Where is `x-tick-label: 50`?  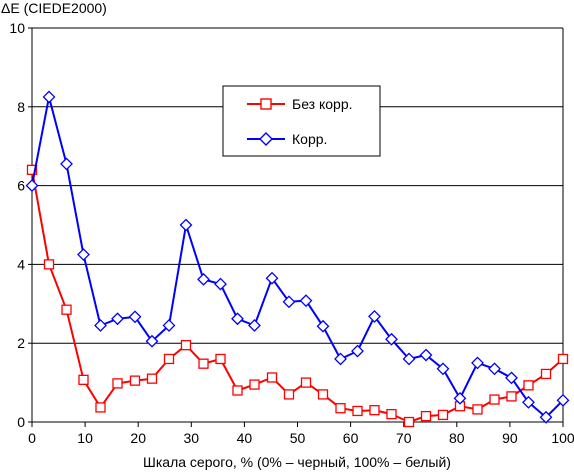 x-tick-label: 50 is located at coordinates (298, 438).